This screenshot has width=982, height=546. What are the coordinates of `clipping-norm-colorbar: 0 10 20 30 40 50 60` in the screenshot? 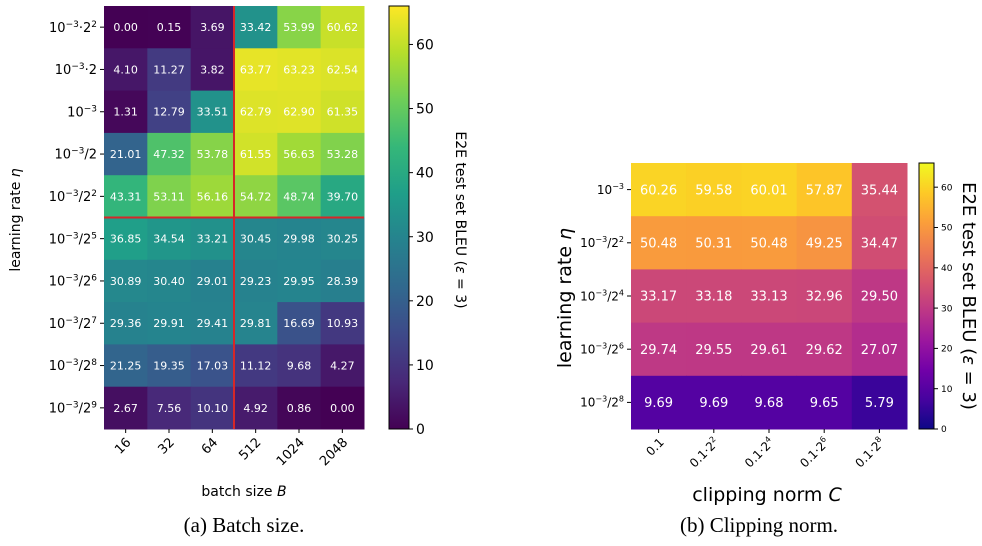 It's located at (935, 298).